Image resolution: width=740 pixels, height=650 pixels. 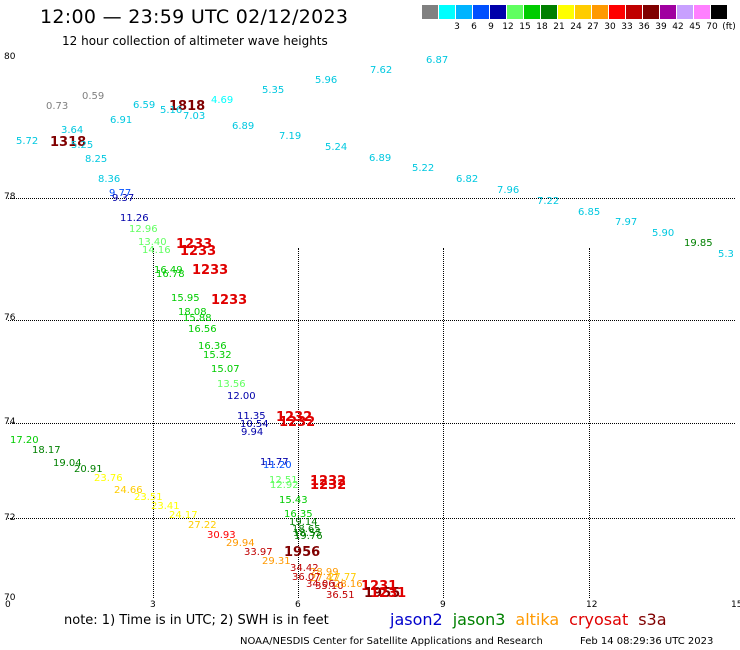 What do you see at coordinates (273, 90) in the screenshot?
I see `wave-height-label: 5.35` at bounding box center [273, 90].